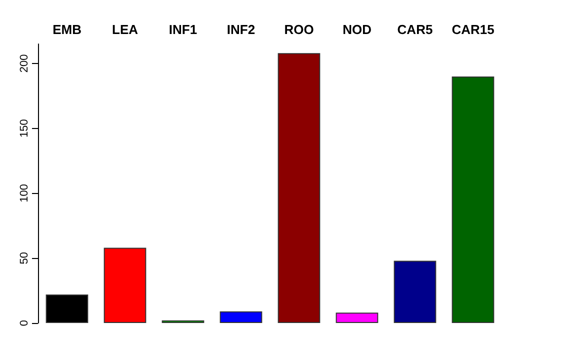  What do you see at coordinates (183, 29) in the screenshot?
I see `x-tick-label: INF1` at bounding box center [183, 29].